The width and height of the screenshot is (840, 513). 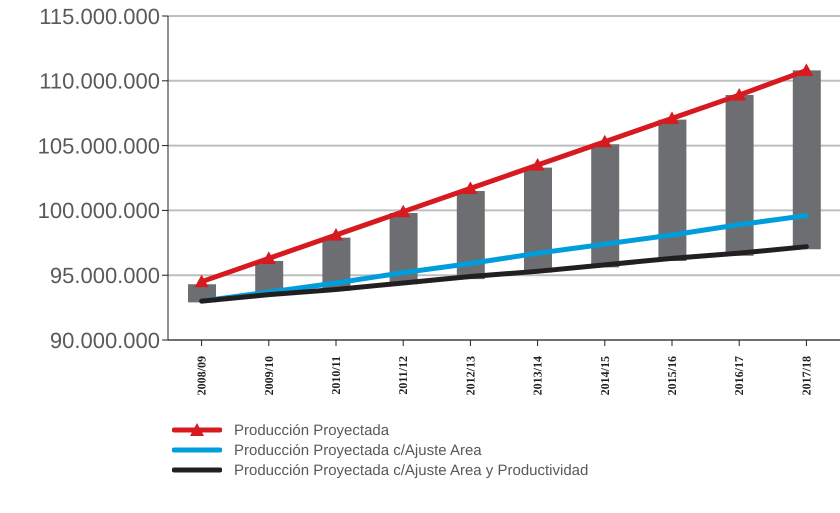 I want to click on x-tick-label: 2017/18, so click(x=806, y=376).